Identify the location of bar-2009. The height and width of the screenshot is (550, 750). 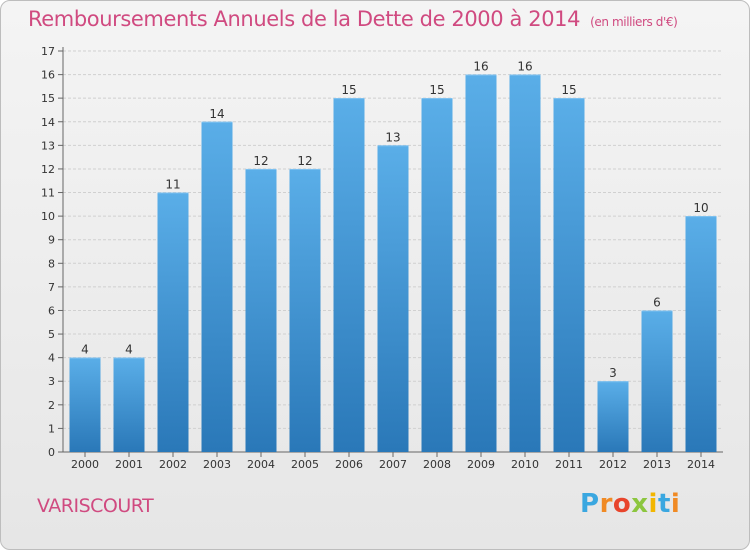
(481, 263).